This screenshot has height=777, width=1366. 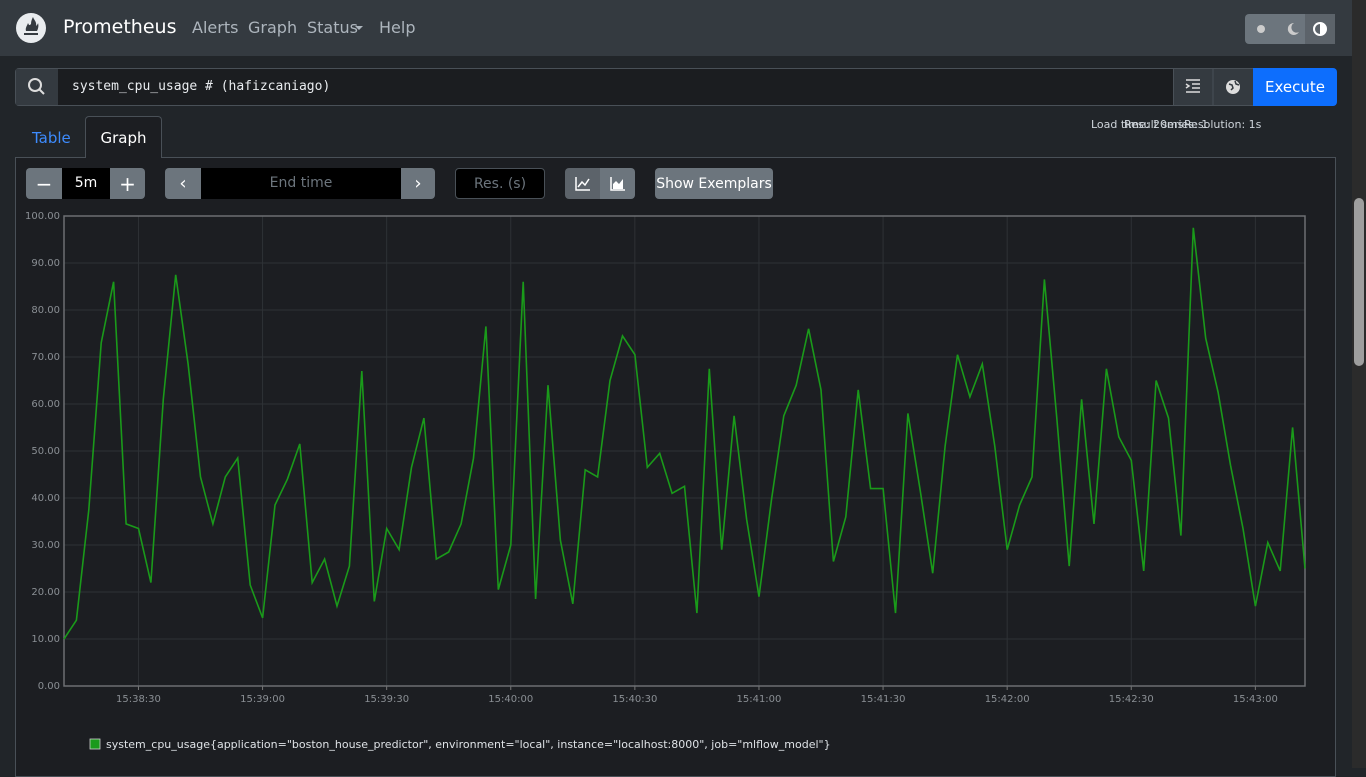 I want to click on x-tick-label: 15:41:30, so click(x=883, y=699).